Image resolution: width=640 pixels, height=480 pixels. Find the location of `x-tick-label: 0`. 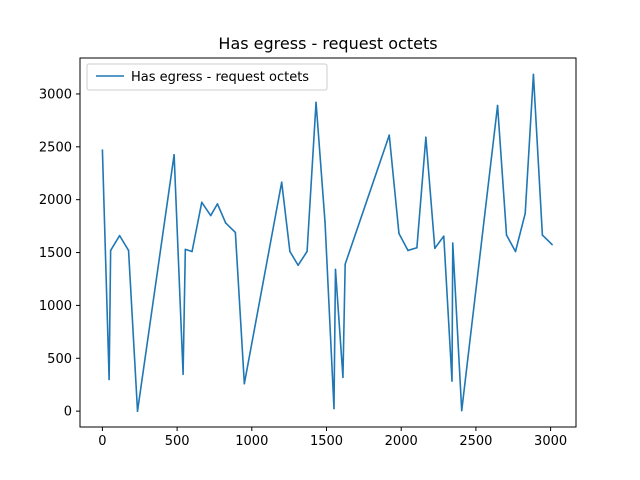

x-tick-label: 0 is located at coordinates (102, 441).